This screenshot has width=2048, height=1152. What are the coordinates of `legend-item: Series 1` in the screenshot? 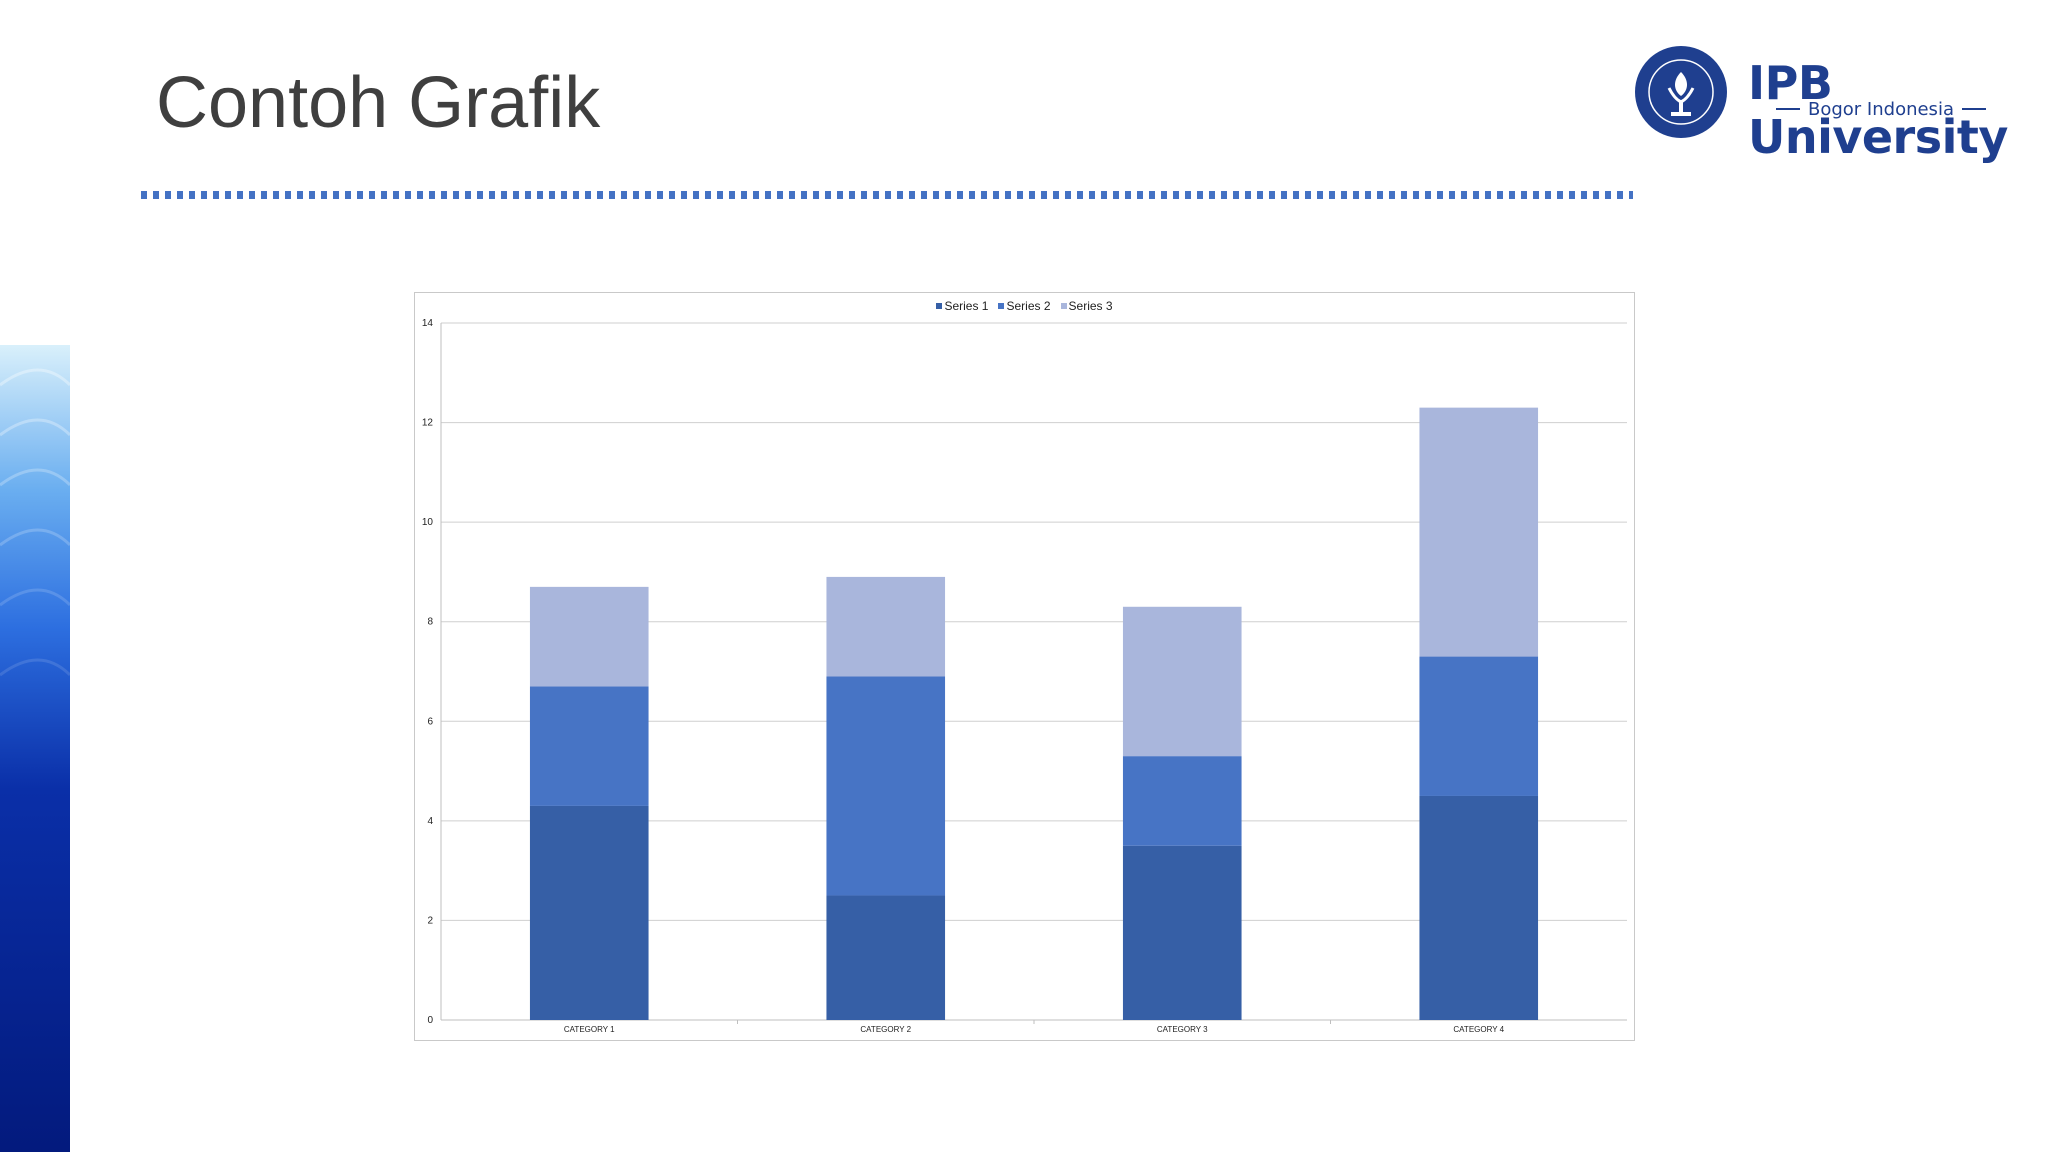 It's located at (962, 306).